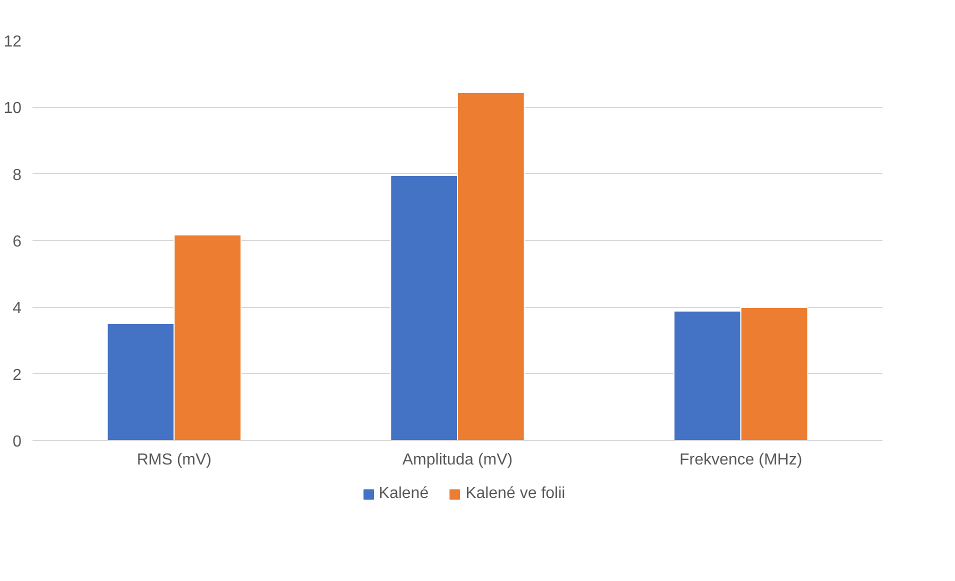 This screenshot has height=581, width=955. I want to click on x-tick-label: Amplituda (mV), so click(457, 460).